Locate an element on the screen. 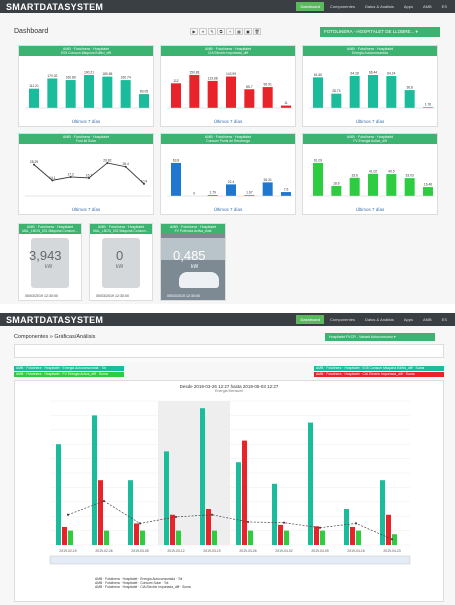 The image size is (455, 605). data-label: 14.1 is located at coordinates (52, 178).